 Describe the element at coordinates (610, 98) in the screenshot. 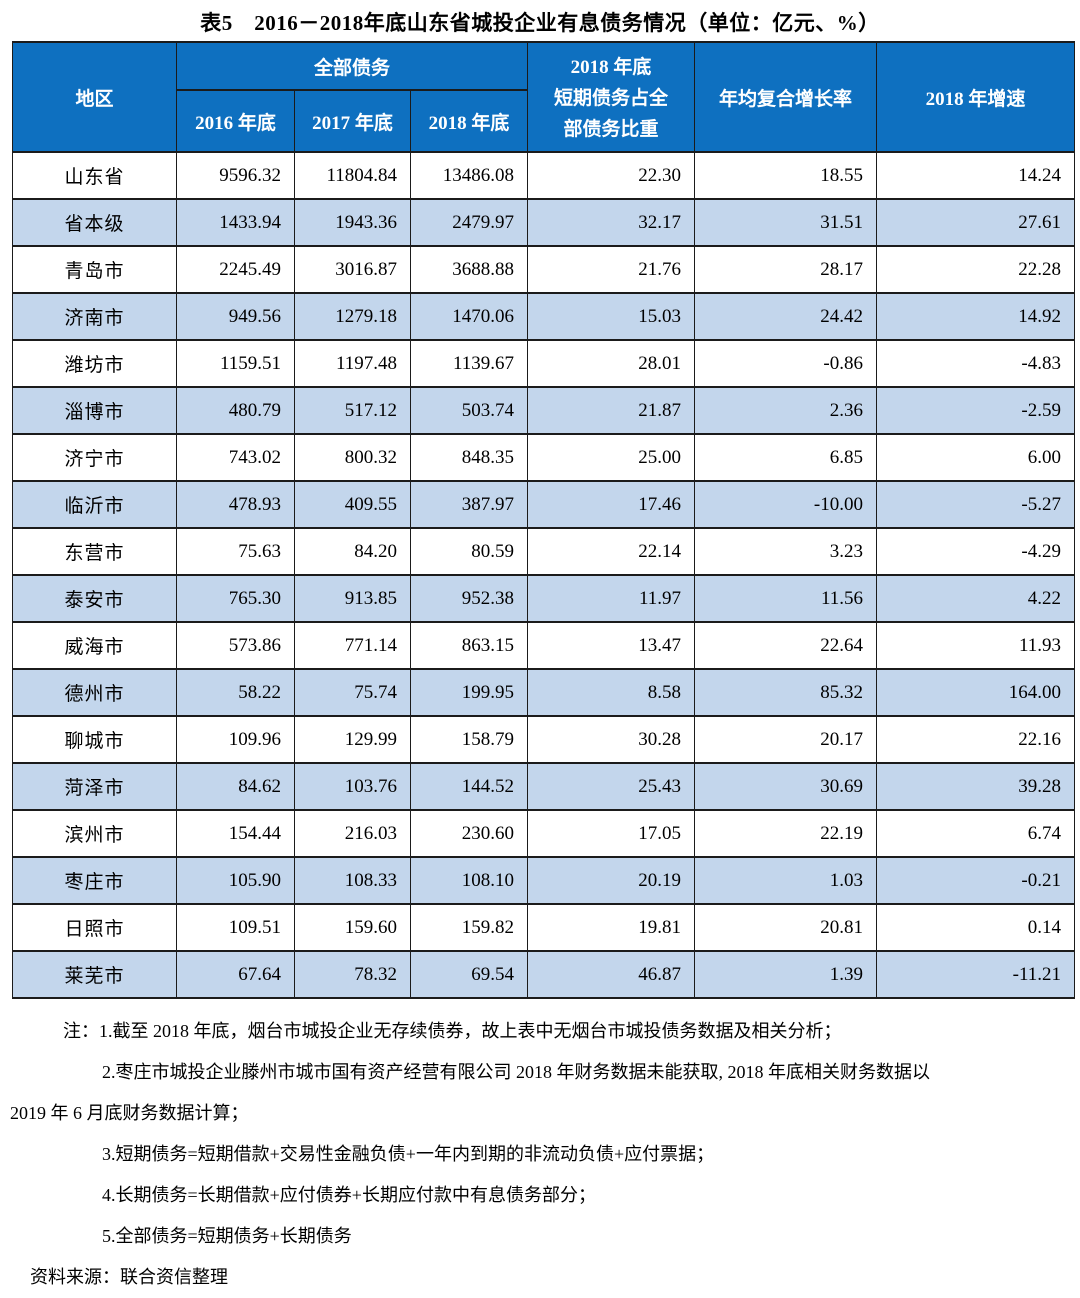

I see `header-short-term-ratio-line2: 短期债务占全` at that location.